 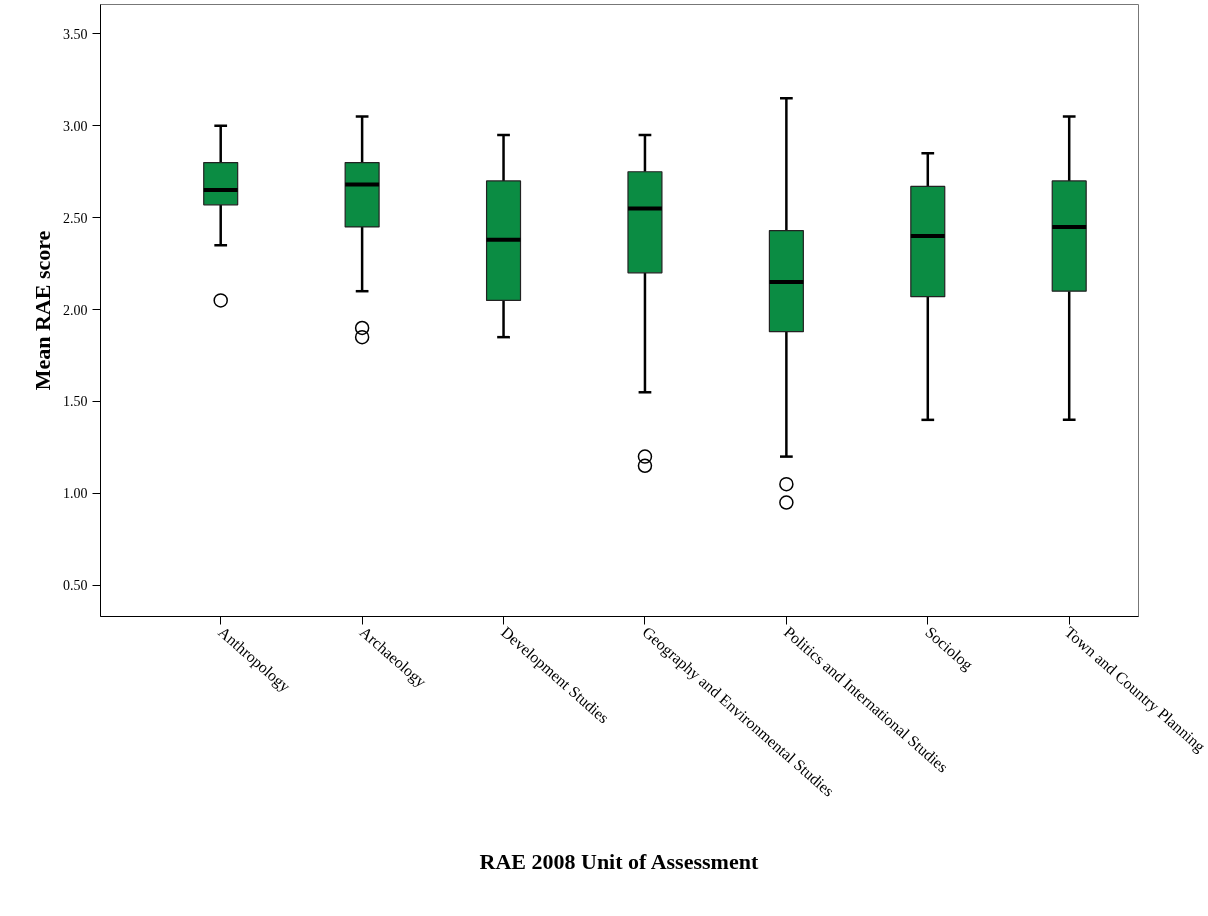 What do you see at coordinates (75, 218) in the screenshot?
I see `y-tick-label: 2.50` at bounding box center [75, 218].